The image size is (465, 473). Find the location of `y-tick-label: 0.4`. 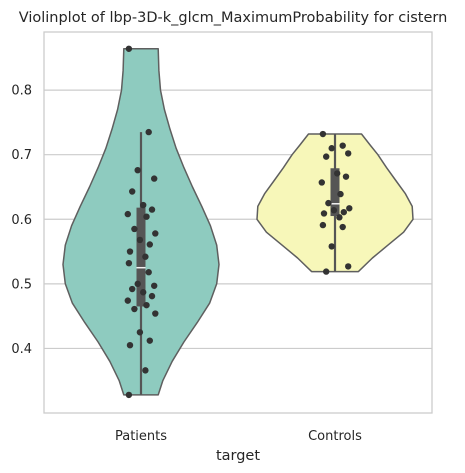

y-tick-label: 0.4 is located at coordinates (21, 349).